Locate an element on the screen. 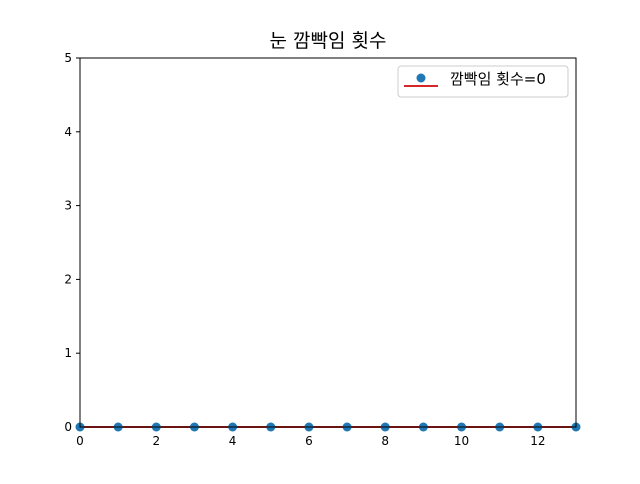 This screenshot has height=484, width=640. x-tick-label: 8 is located at coordinates (385, 441).